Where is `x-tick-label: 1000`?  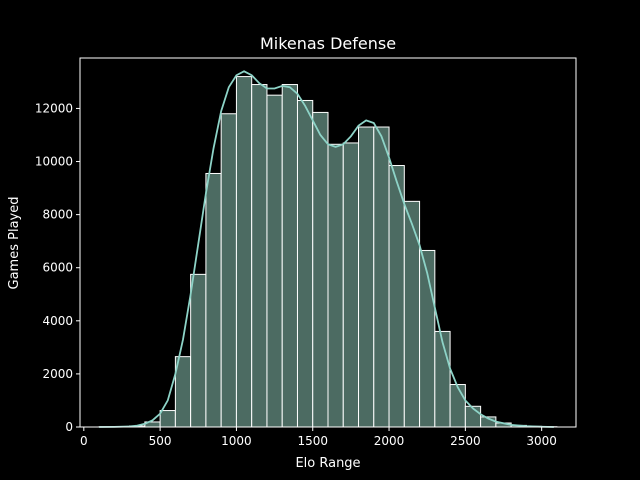 x-tick-label: 1000 is located at coordinates (236, 441).